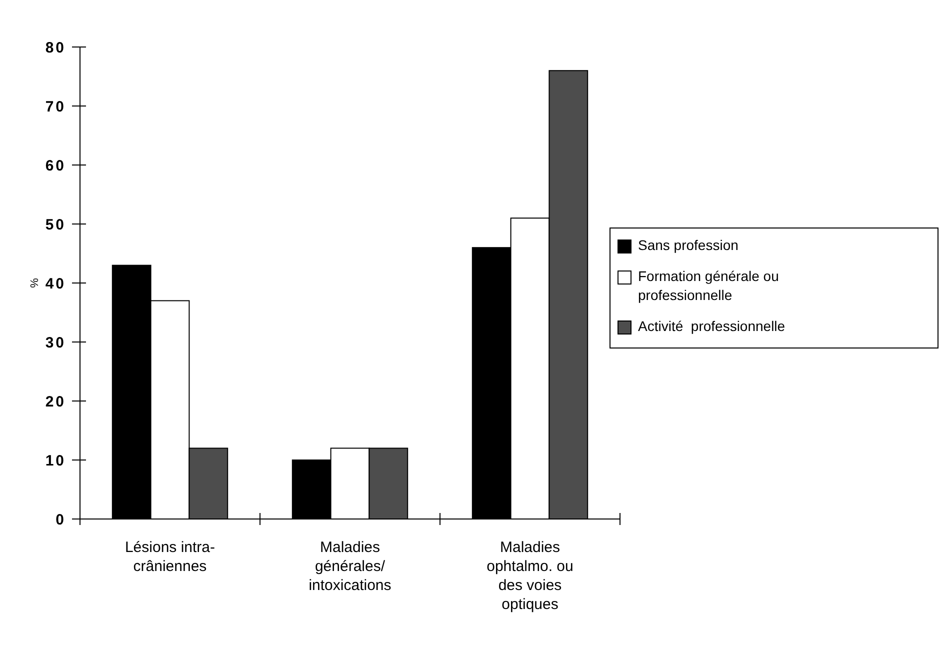 The image size is (942, 666). Describe the element at coordinates (708, 285) in the screenshot. I see `legend-label: Formation générale ou professionnelle` at that location.